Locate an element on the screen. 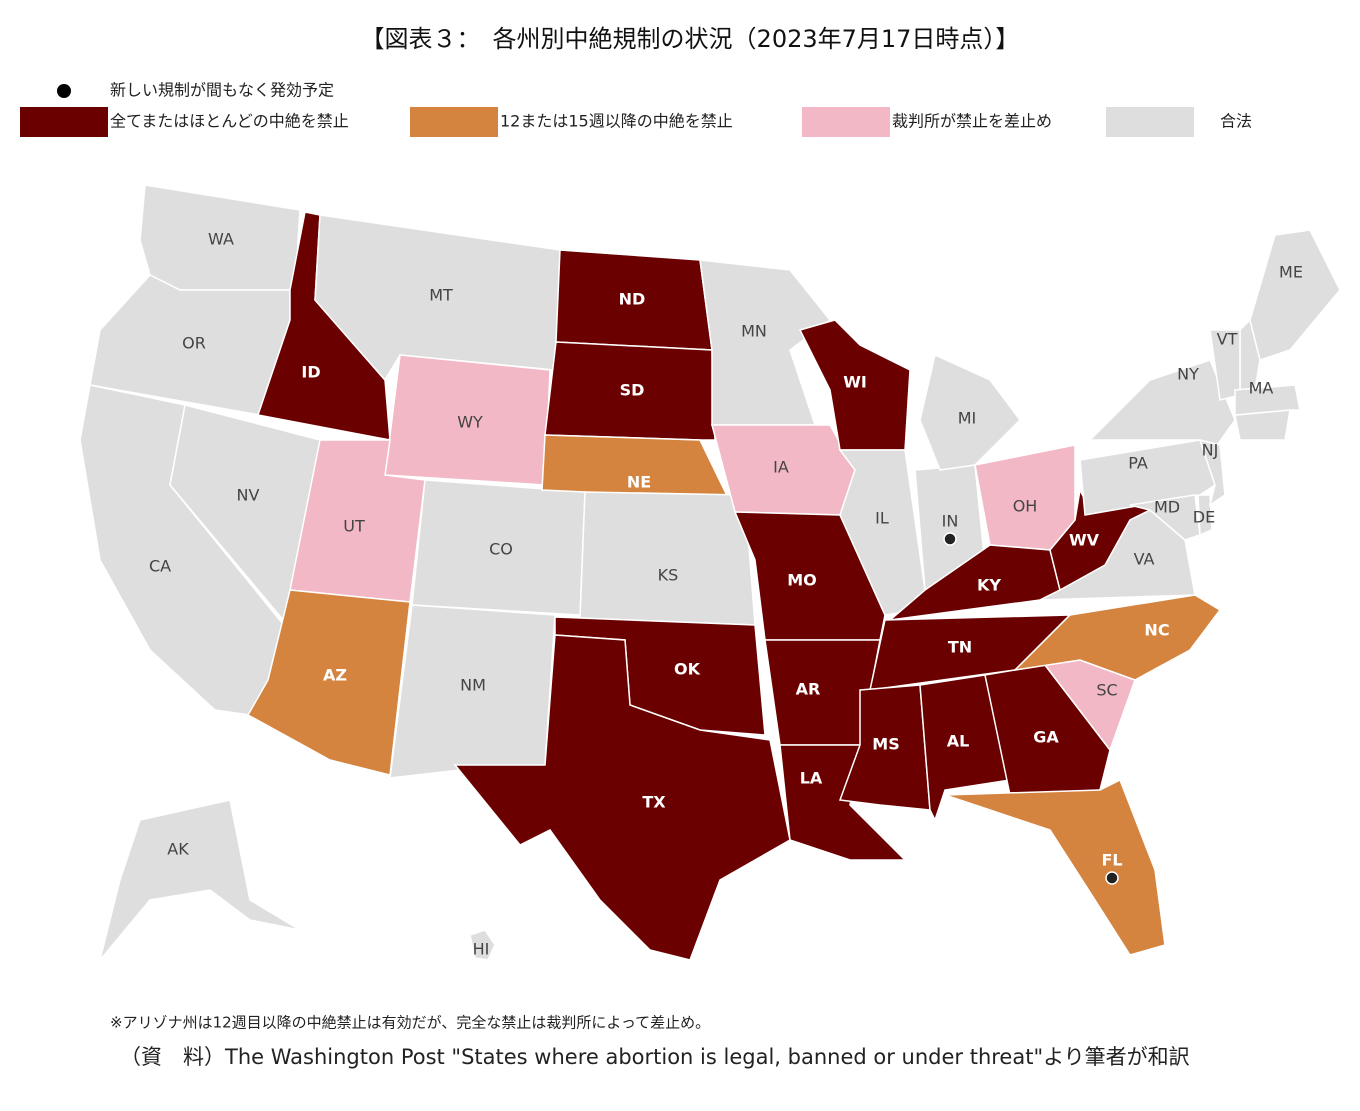 This screenshot has width=1360, height=1111. state-label: FL is located at coordinates (1111, 860).